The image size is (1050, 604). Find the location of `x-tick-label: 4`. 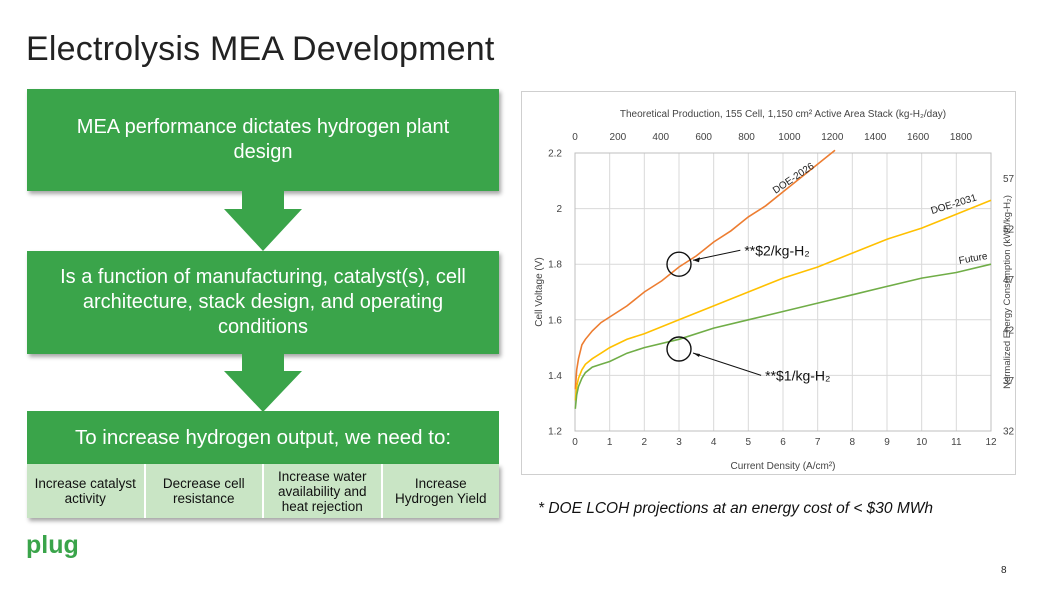

x-tick-label: 4 is located at coordinates (714, 442).